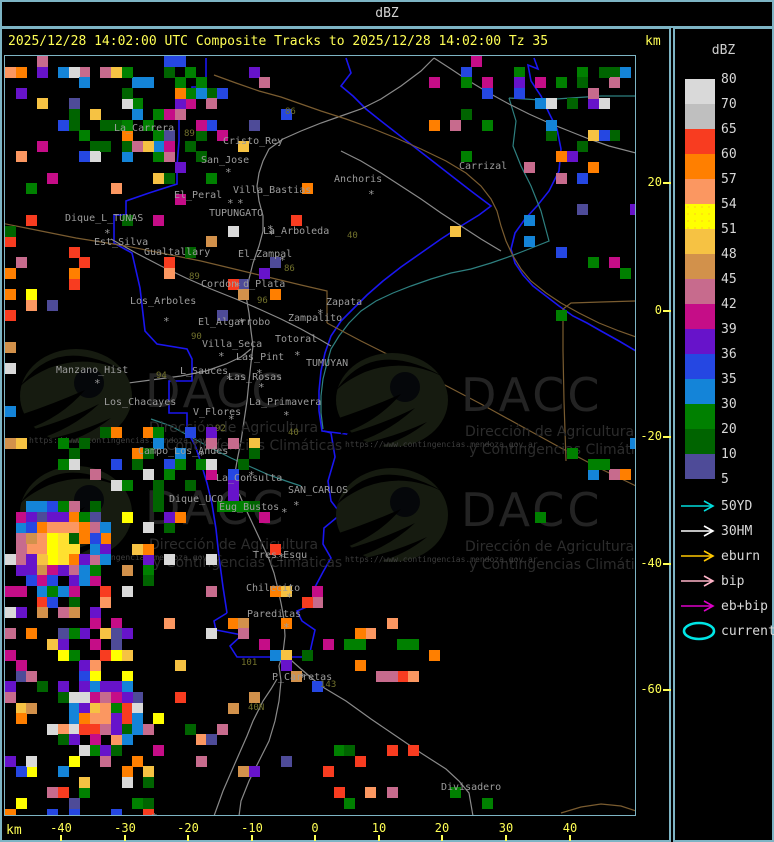 The width and height of the screenshot is (774, 842). Describe the element at coordinates (651, 436) in the screenshot. I see `right-axis-tick-label: -20` at that location.